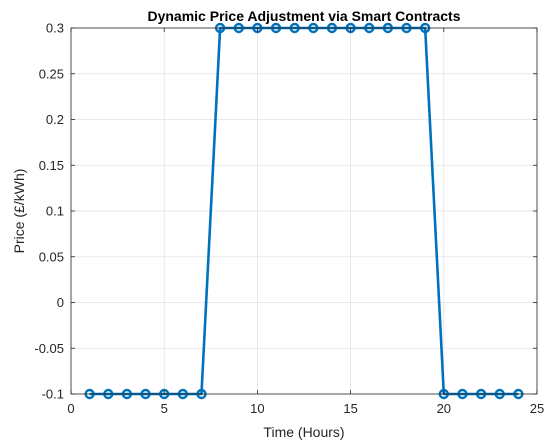  Describe the element at coordinates (55, 28) in the screenshot. I see `y-tick-label: 0.3` at that location.